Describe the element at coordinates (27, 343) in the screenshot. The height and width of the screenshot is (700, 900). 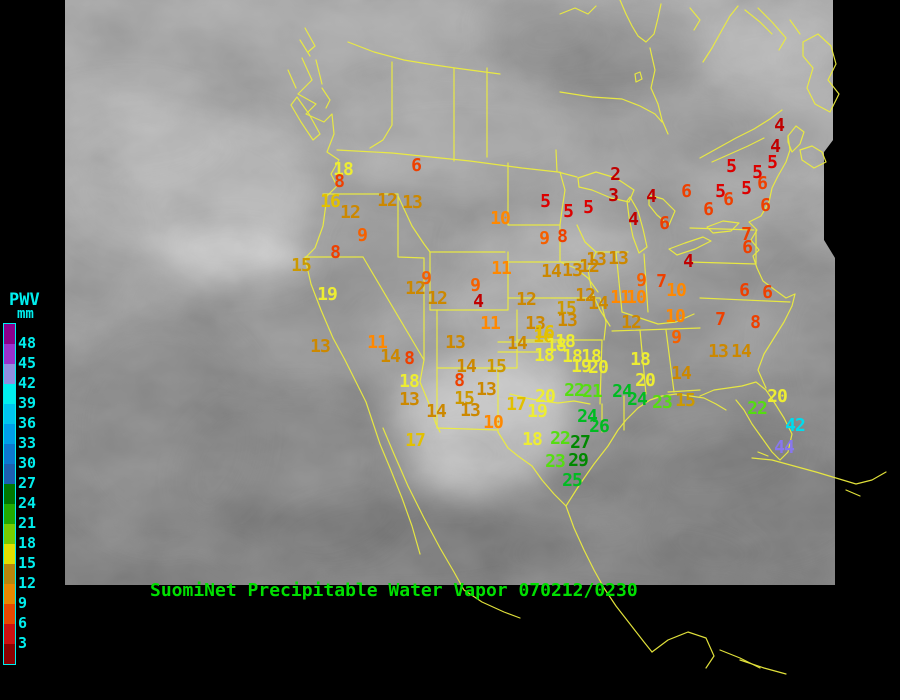
I see `legend-tick-label: 48` at that location.